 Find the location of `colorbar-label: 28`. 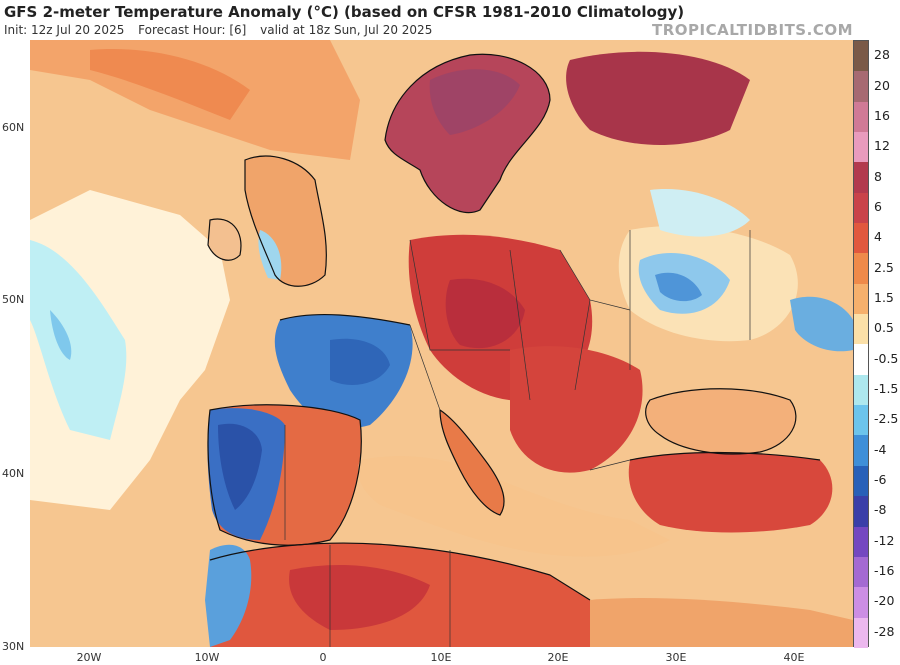

colorbar-label: 28 is located at coordinates (882, 55).